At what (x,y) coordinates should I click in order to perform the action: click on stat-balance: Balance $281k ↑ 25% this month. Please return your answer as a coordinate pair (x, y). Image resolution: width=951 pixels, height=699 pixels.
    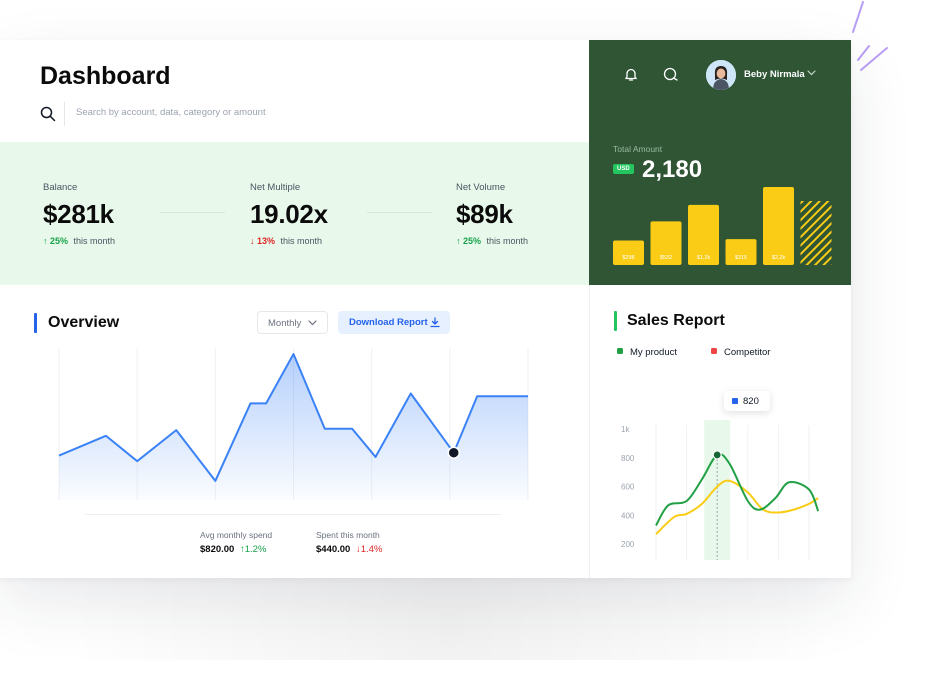
    Looking at the image, I should click on (79, 214).